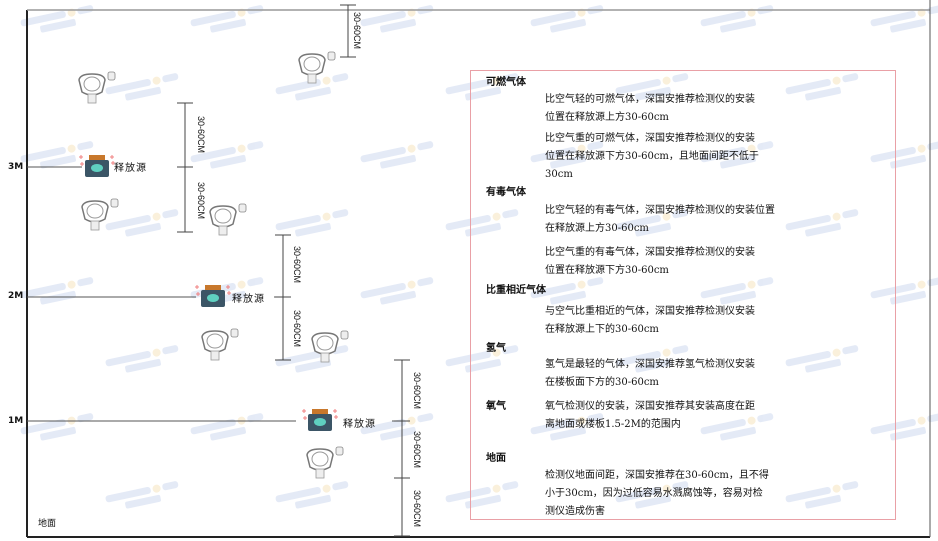 Image resolution: width=938 pixels, height=541 pixels. I want to click on gas-detector-icon, so click(100, 214).